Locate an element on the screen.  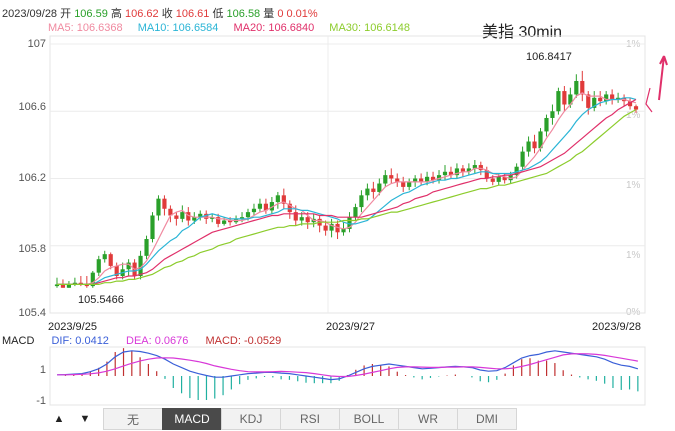
close-label: 收 is located at coordinates (167, 14).